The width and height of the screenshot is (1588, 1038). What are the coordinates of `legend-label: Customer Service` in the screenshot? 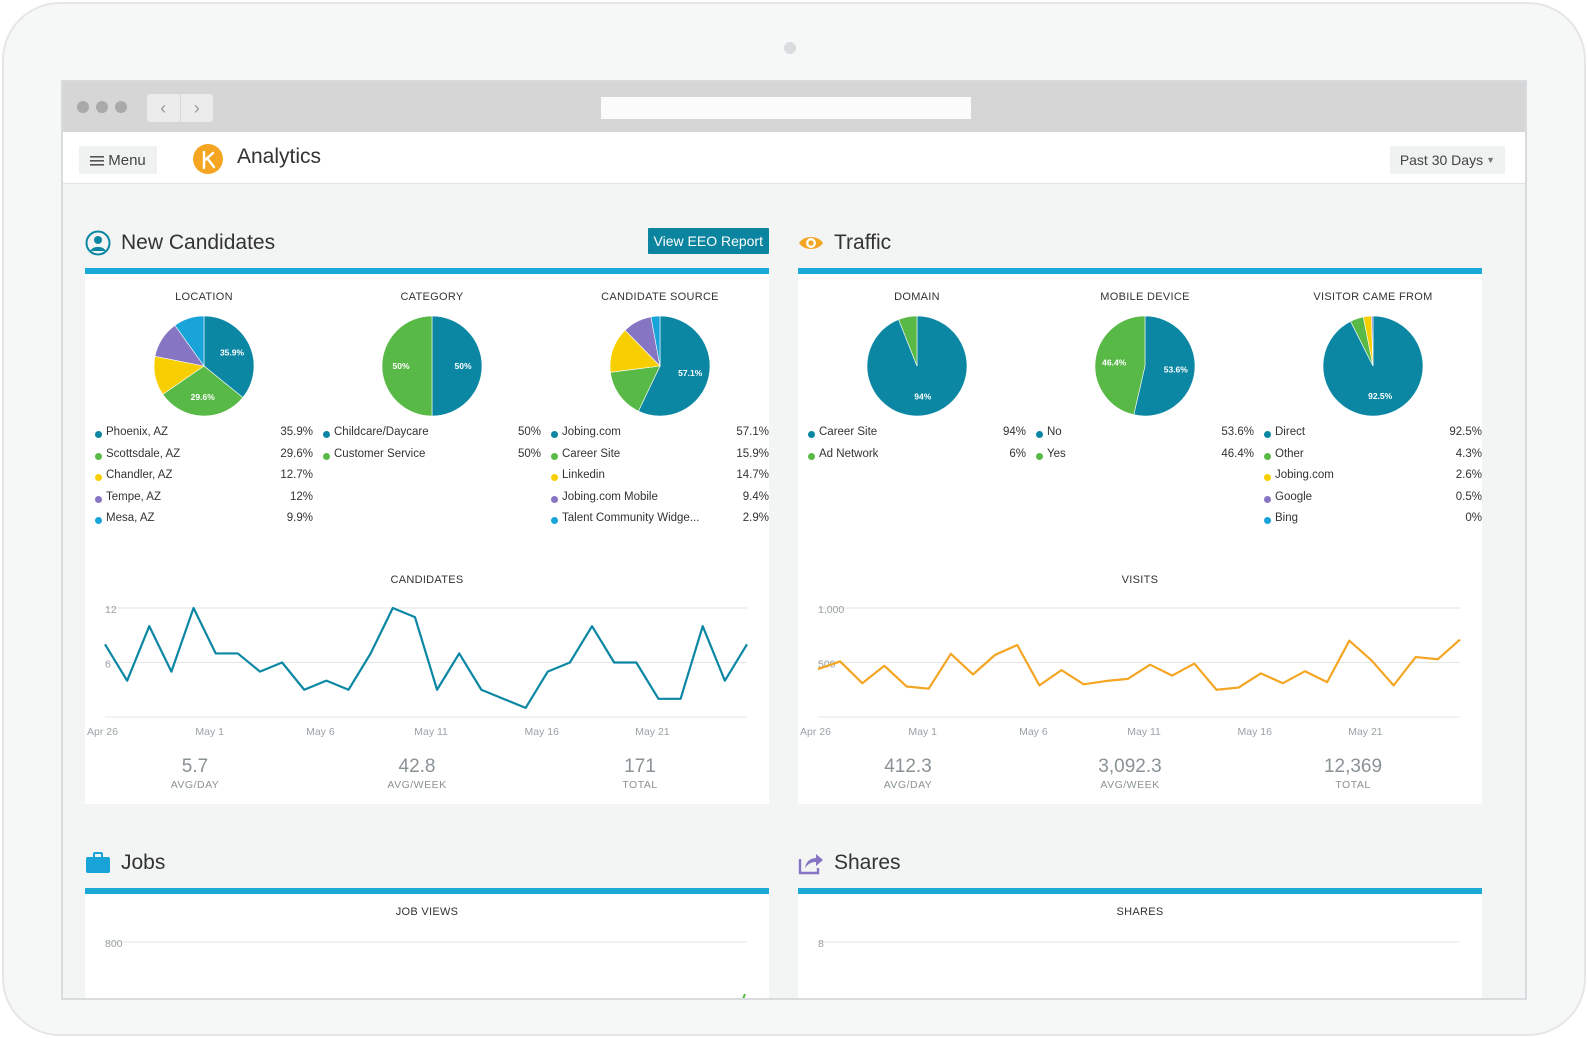 It's located at (380, 453).